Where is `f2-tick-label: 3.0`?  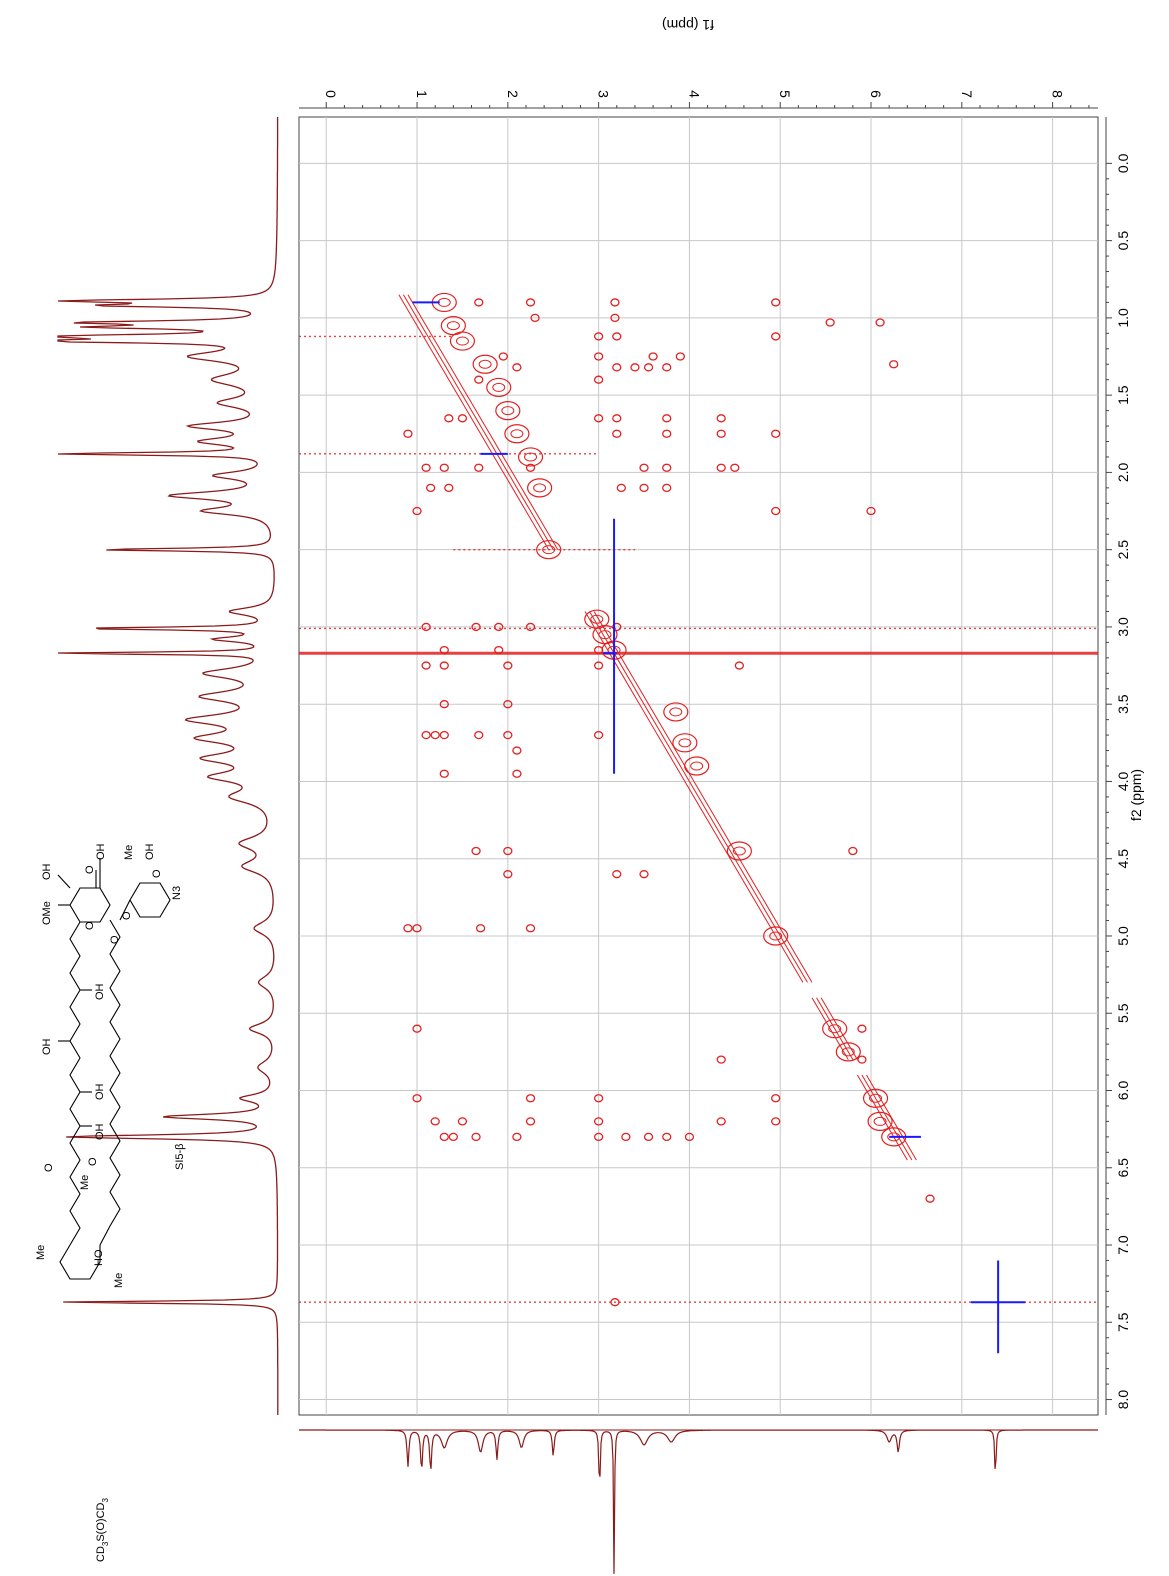 f2-tick-label: 3.0 is located at coordinates (1123, 627).